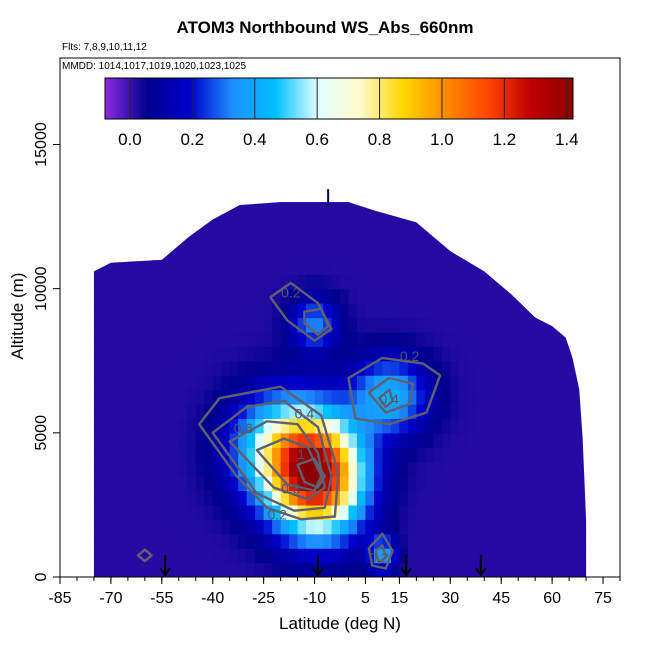 The height and width of the screenshot is (650, 650). Describe the element at coordinates (603, 598) in the screenshot. I see `x-tick-label: 75` at that location.